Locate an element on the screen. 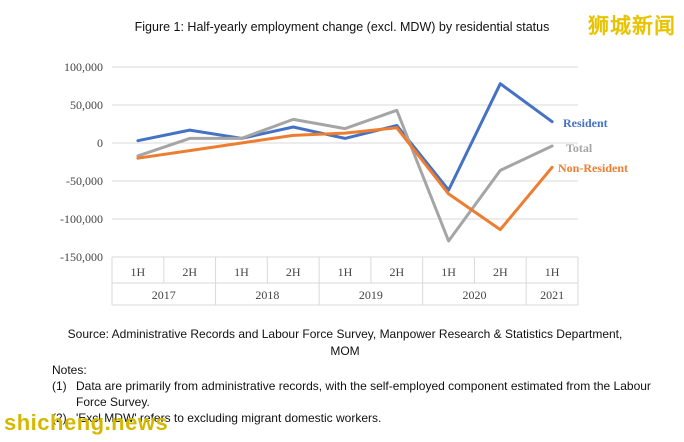  watermark-site: shicheng.news is located at coordinates (86, 422).